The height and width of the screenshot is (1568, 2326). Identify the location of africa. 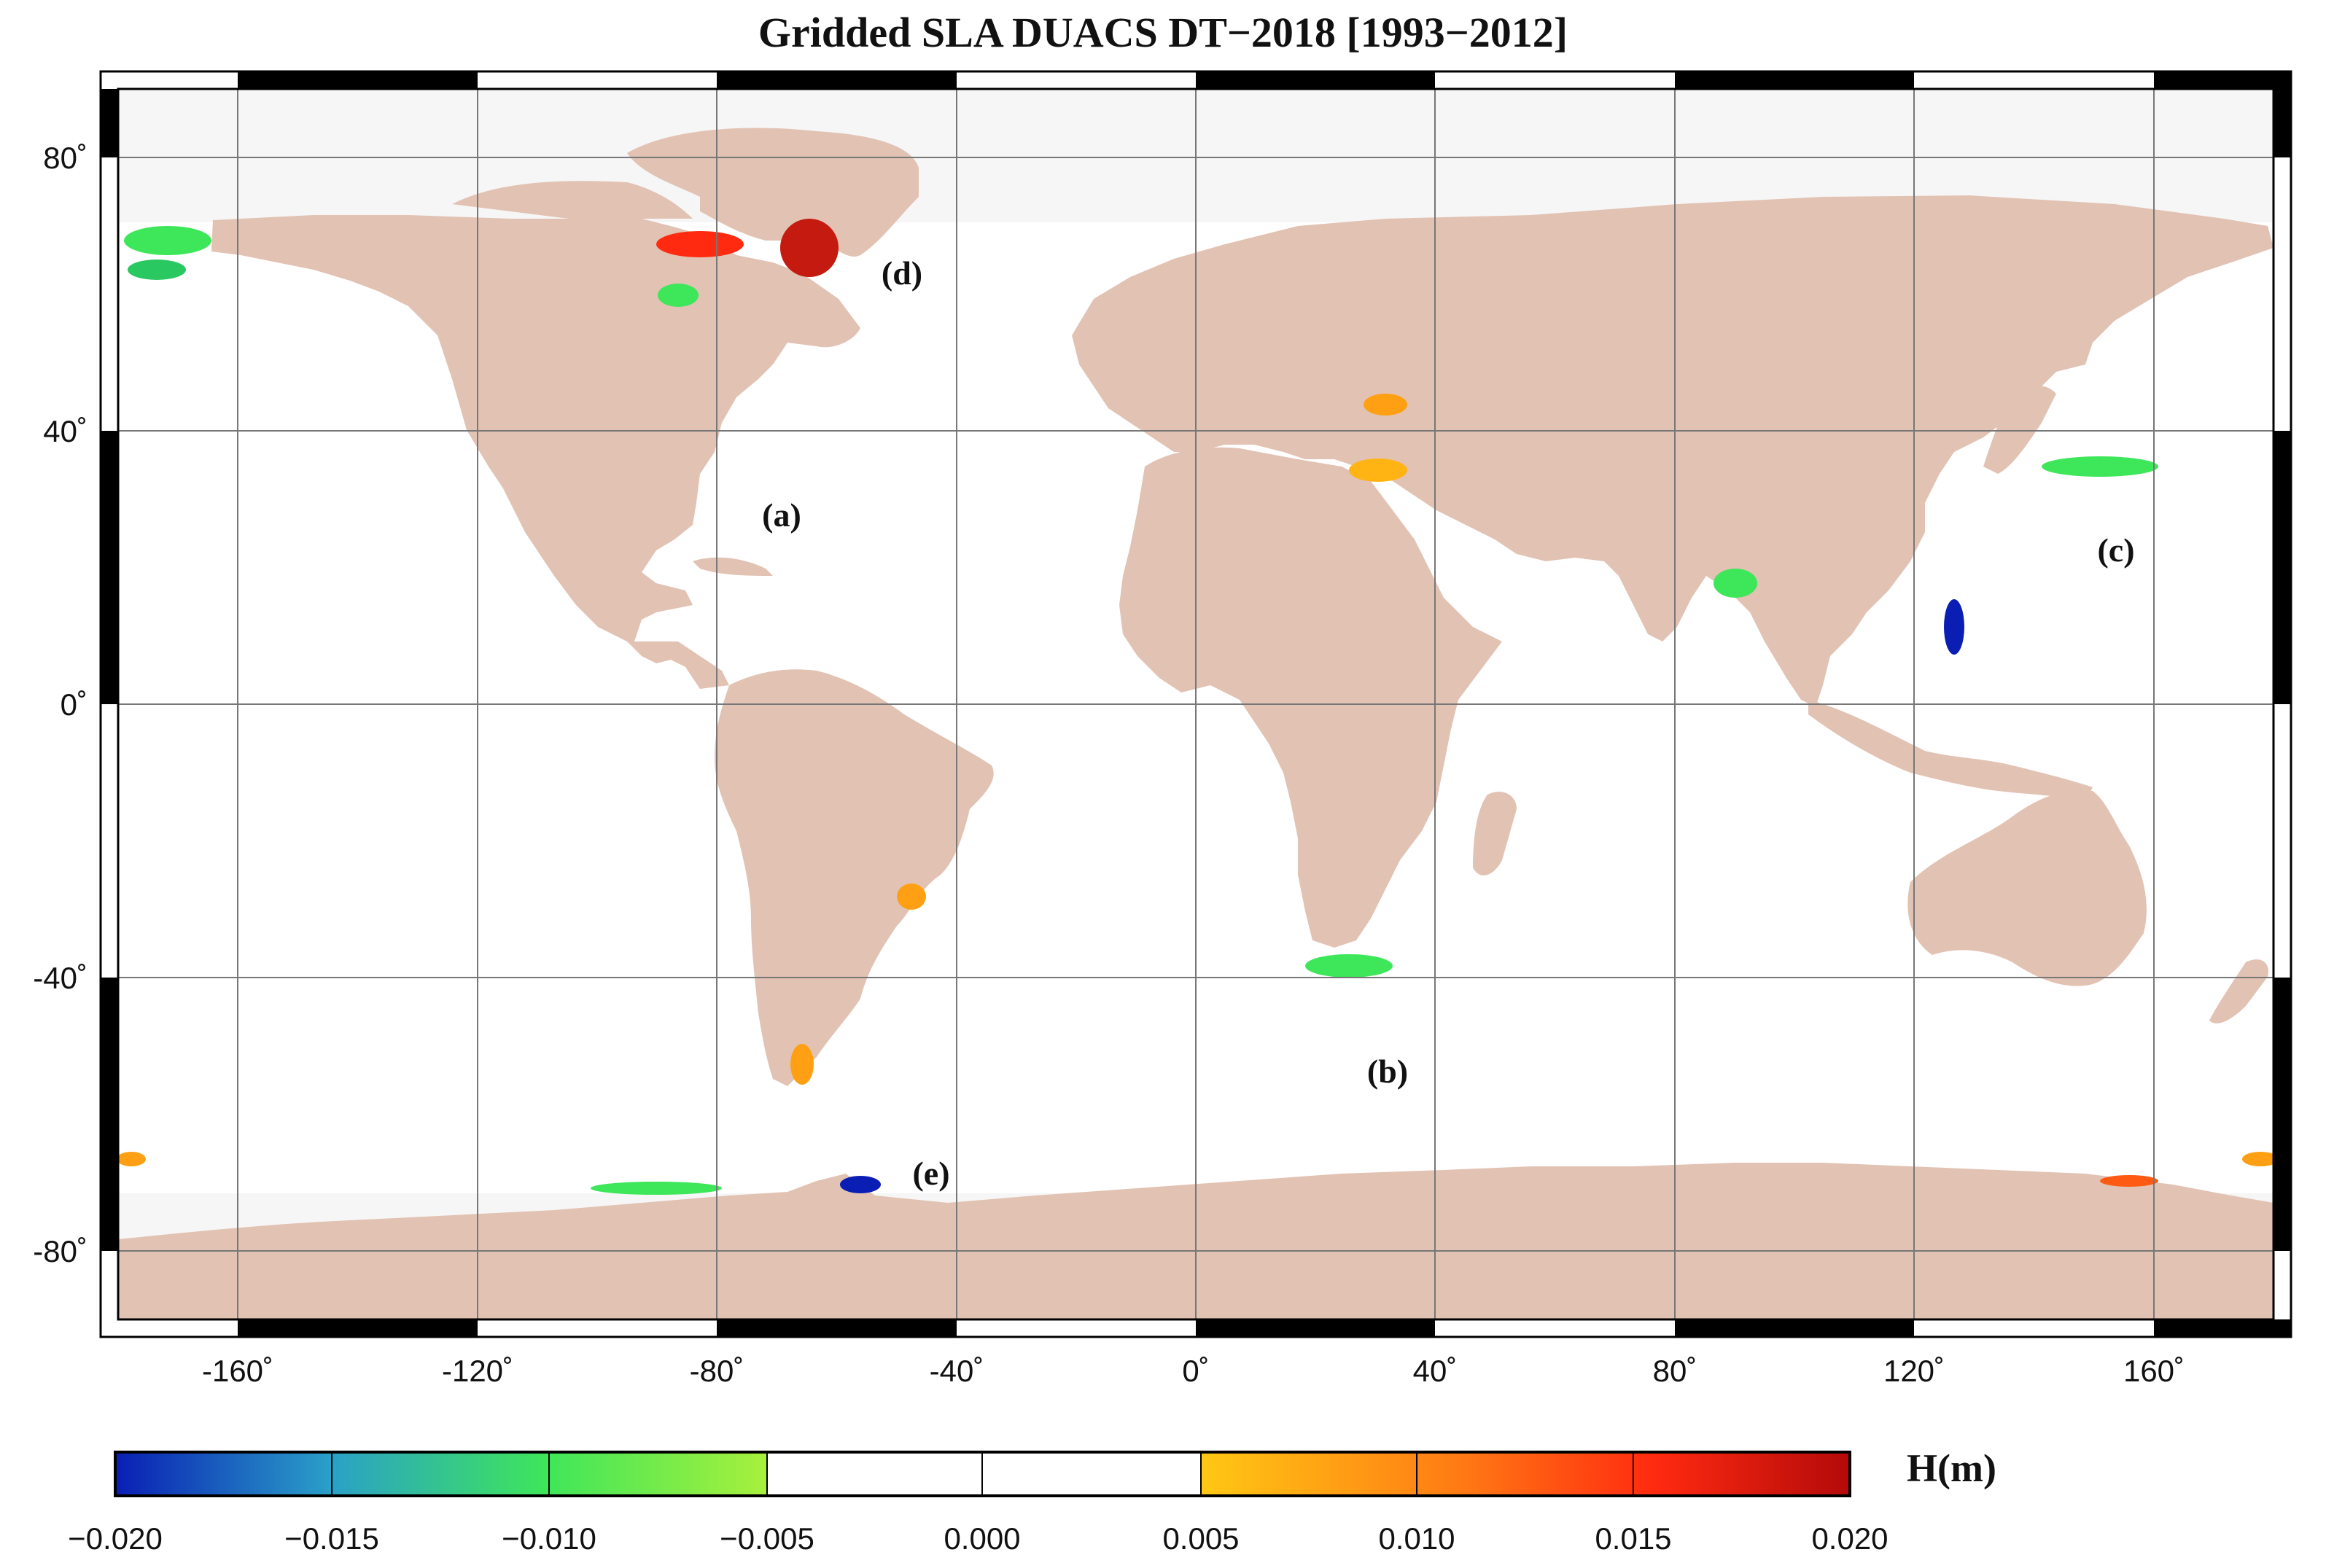
(1310, 697).